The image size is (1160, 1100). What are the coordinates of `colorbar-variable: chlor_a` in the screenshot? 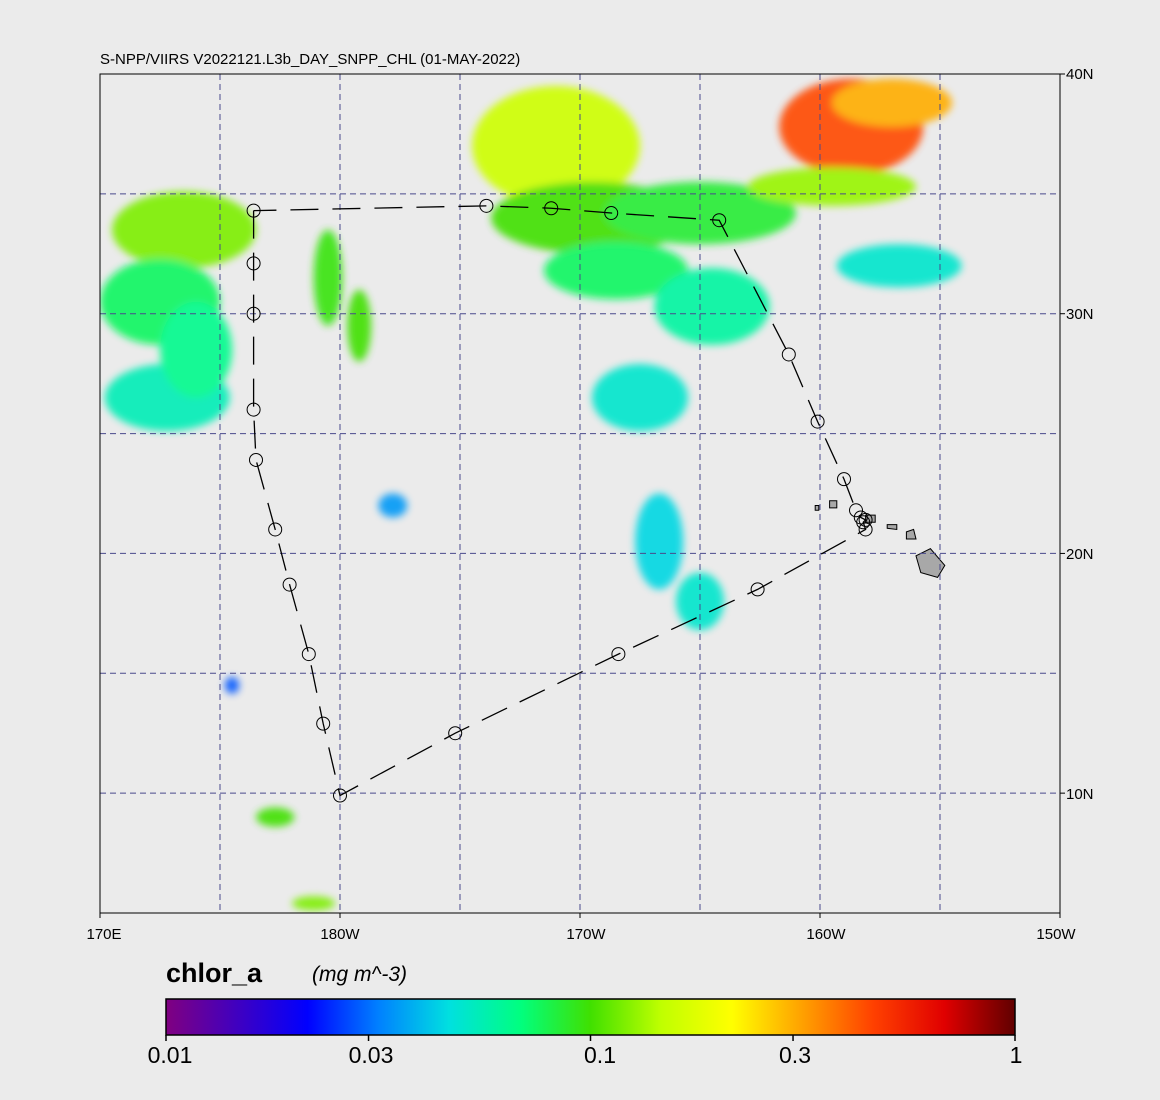 It's located at (214, 973).